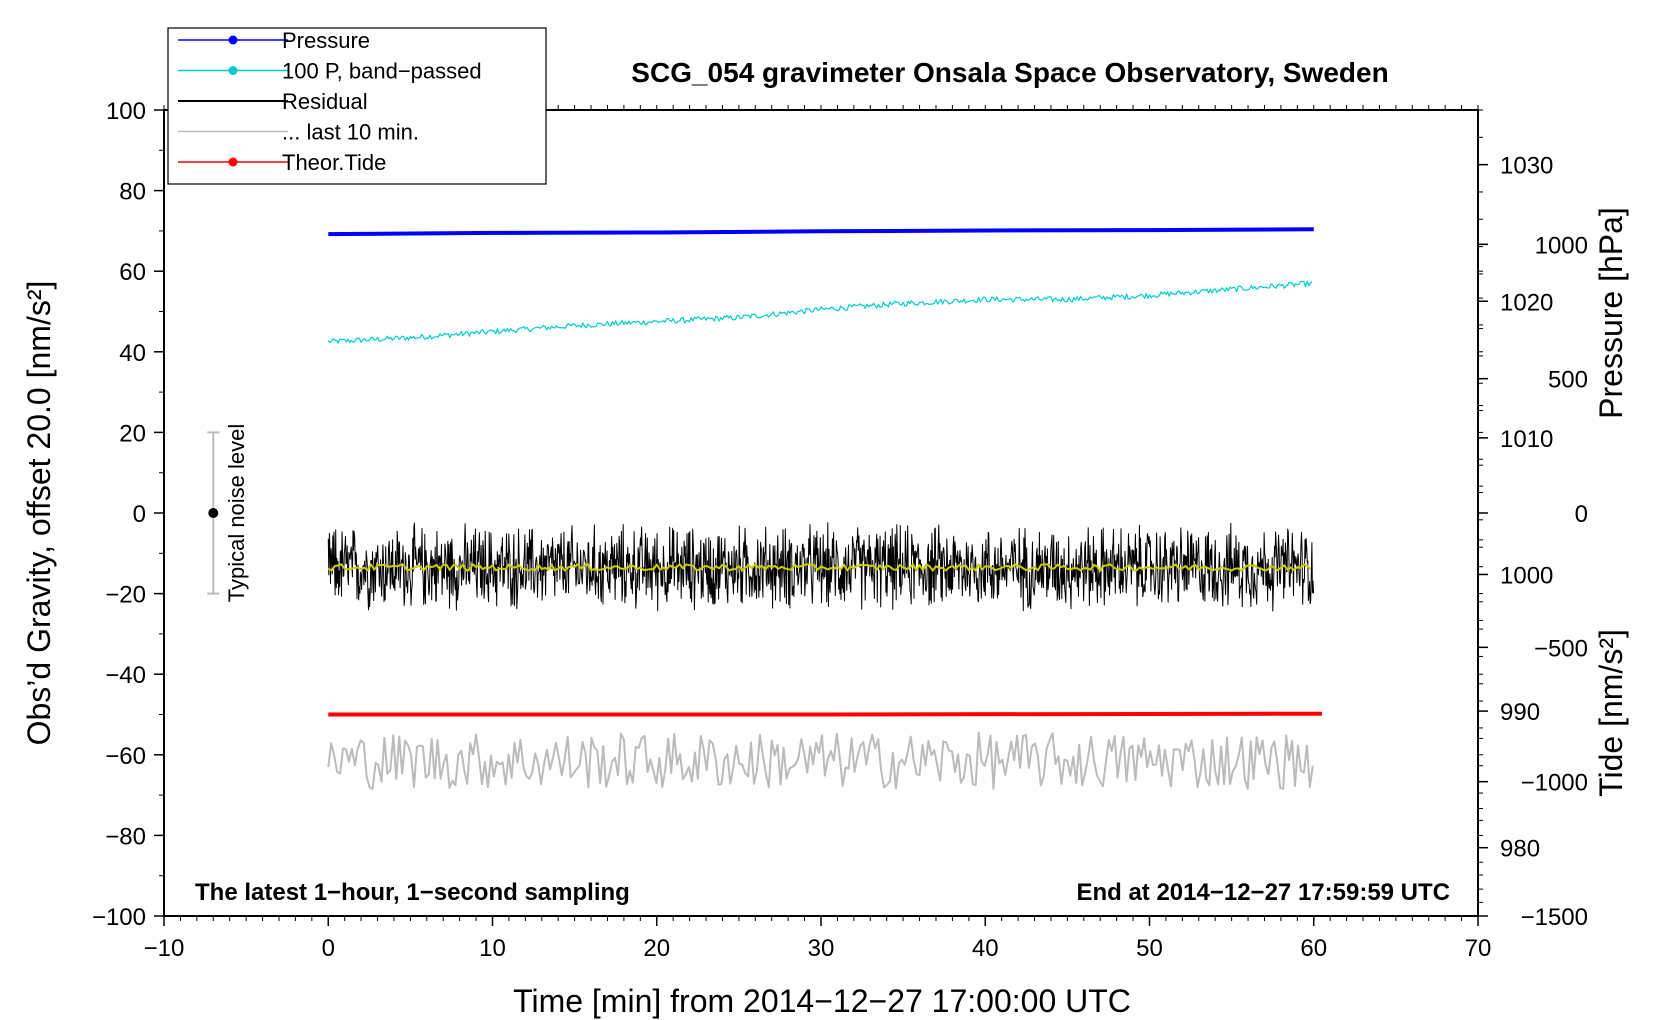 This screenshot has width=1660, height=1020. What do you see at coordinates (125, 675) in the screenshot?
I see `y-left-tick-label: −40` at bounding box center [125, 675].